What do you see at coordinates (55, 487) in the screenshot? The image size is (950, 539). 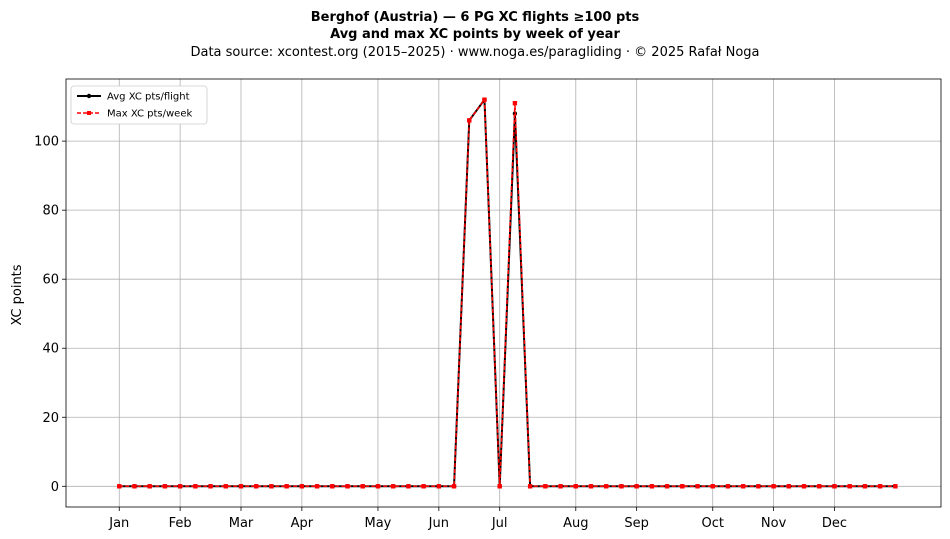 I see `y-tick-label: 0` at bounding box center [55, 487].